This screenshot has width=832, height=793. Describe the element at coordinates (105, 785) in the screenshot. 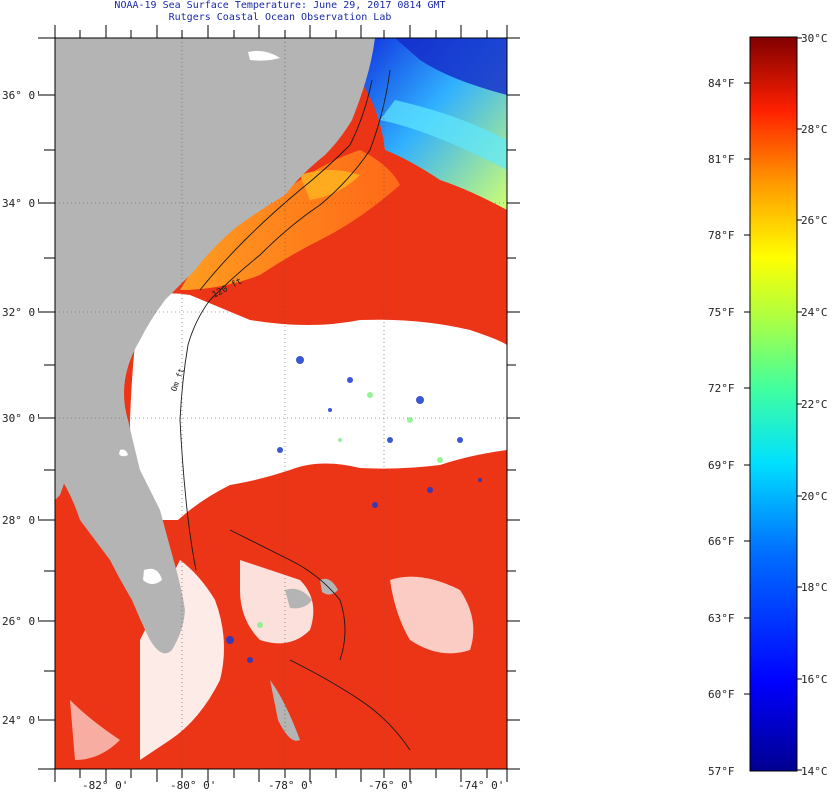

I see `lon-label: -82° 0'` at that location.